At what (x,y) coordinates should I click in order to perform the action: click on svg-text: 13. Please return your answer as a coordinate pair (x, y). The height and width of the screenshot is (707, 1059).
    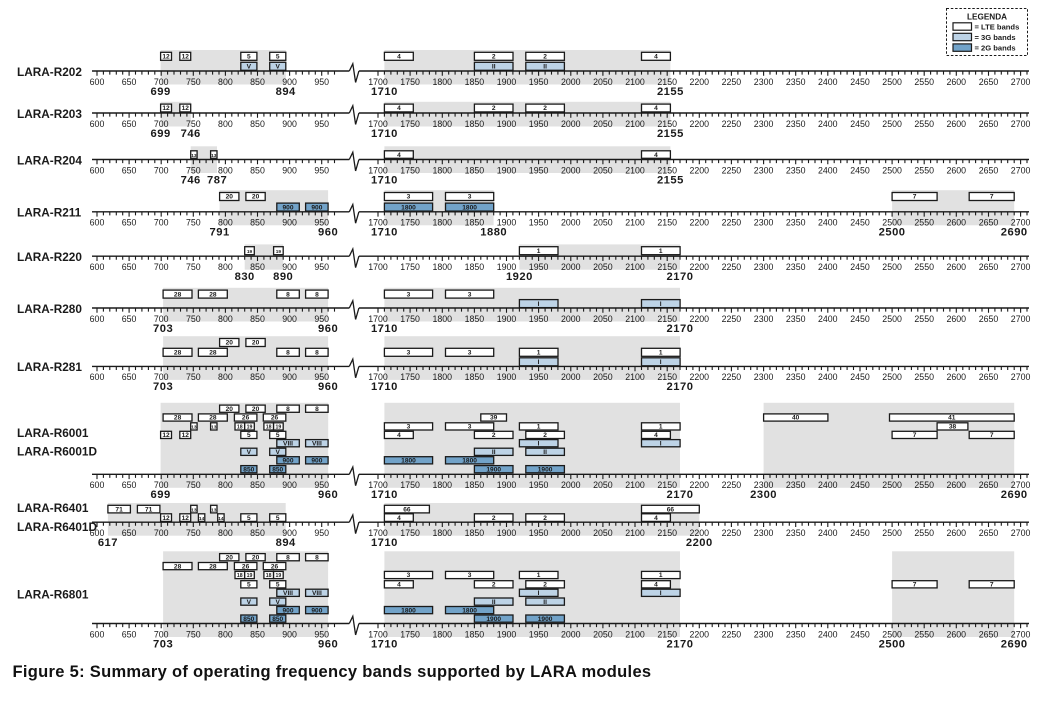
    Looking at the image, I should click on (194, 156).